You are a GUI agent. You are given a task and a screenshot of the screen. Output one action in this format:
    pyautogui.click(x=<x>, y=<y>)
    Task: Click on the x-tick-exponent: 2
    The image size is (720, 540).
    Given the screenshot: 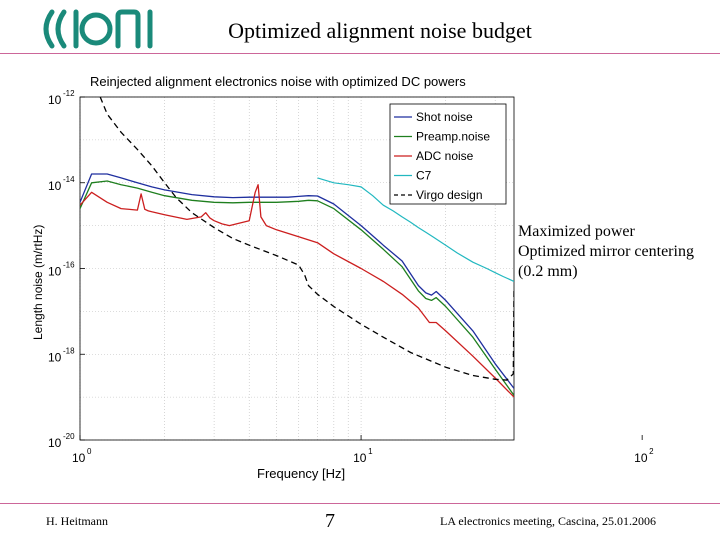 What is the action you would take?
    pyautogui.click(x=651, y=451)
    